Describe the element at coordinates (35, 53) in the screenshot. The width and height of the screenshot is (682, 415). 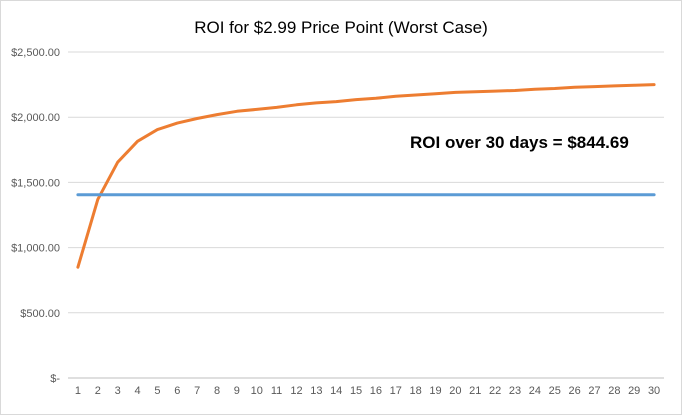
I see `y-tick-label: $2,500.00` at that location.